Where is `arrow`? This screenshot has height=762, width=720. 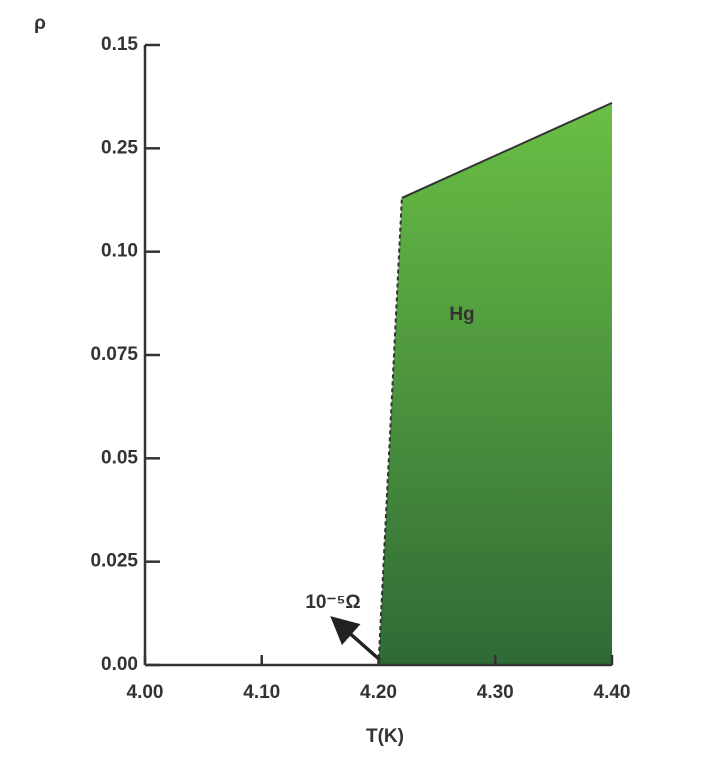 arrow is located at coordinates (356, 639).